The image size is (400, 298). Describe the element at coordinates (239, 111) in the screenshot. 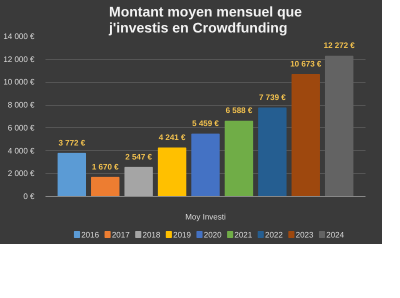

I see `data-label: 6 588 €` at that location.